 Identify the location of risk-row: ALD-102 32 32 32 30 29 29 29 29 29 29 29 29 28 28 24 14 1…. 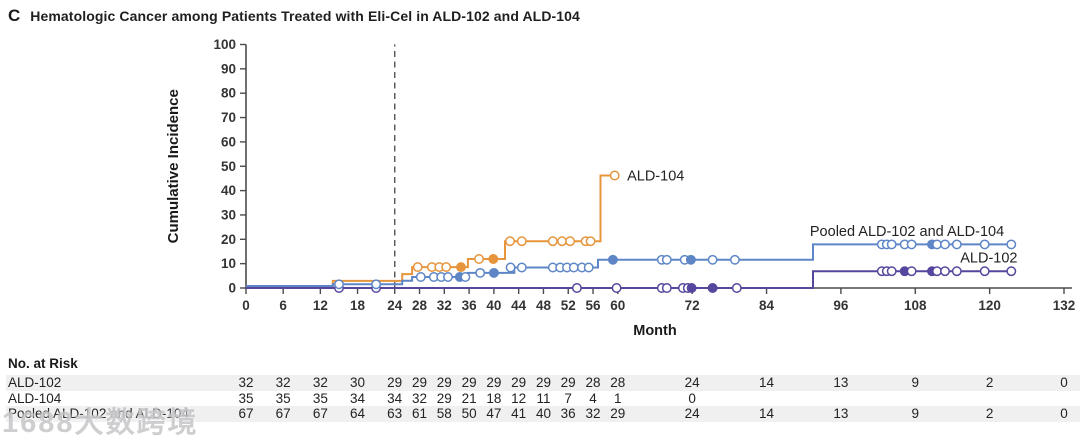
(543, 383).